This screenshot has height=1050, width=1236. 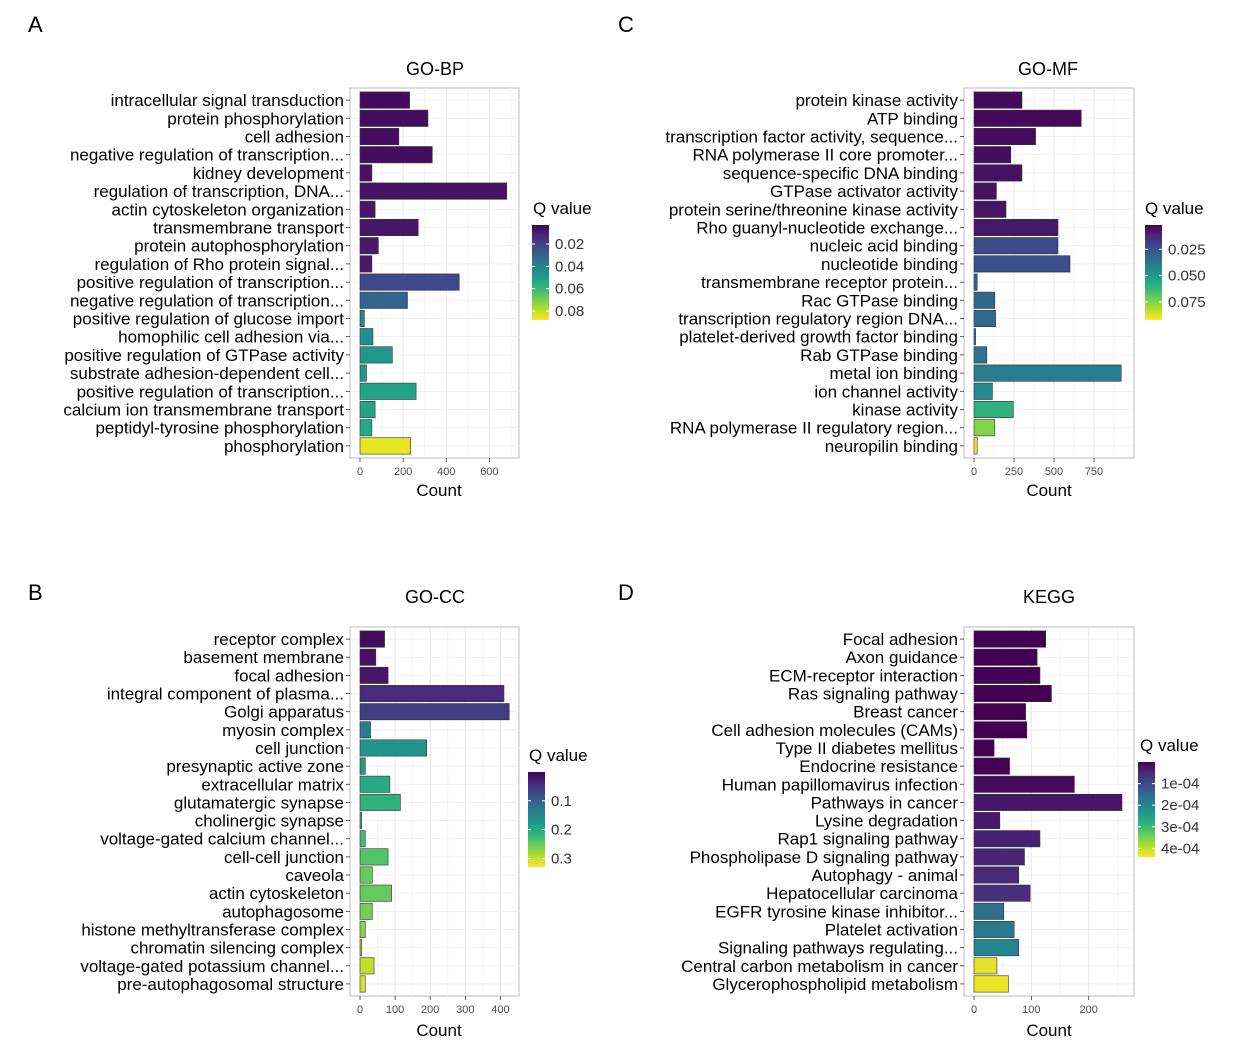 What do you see at coordinates (840, 784) in the screenshot?
I see `category-label: Human papillomavirus infection` at bounding box center [840, 784].